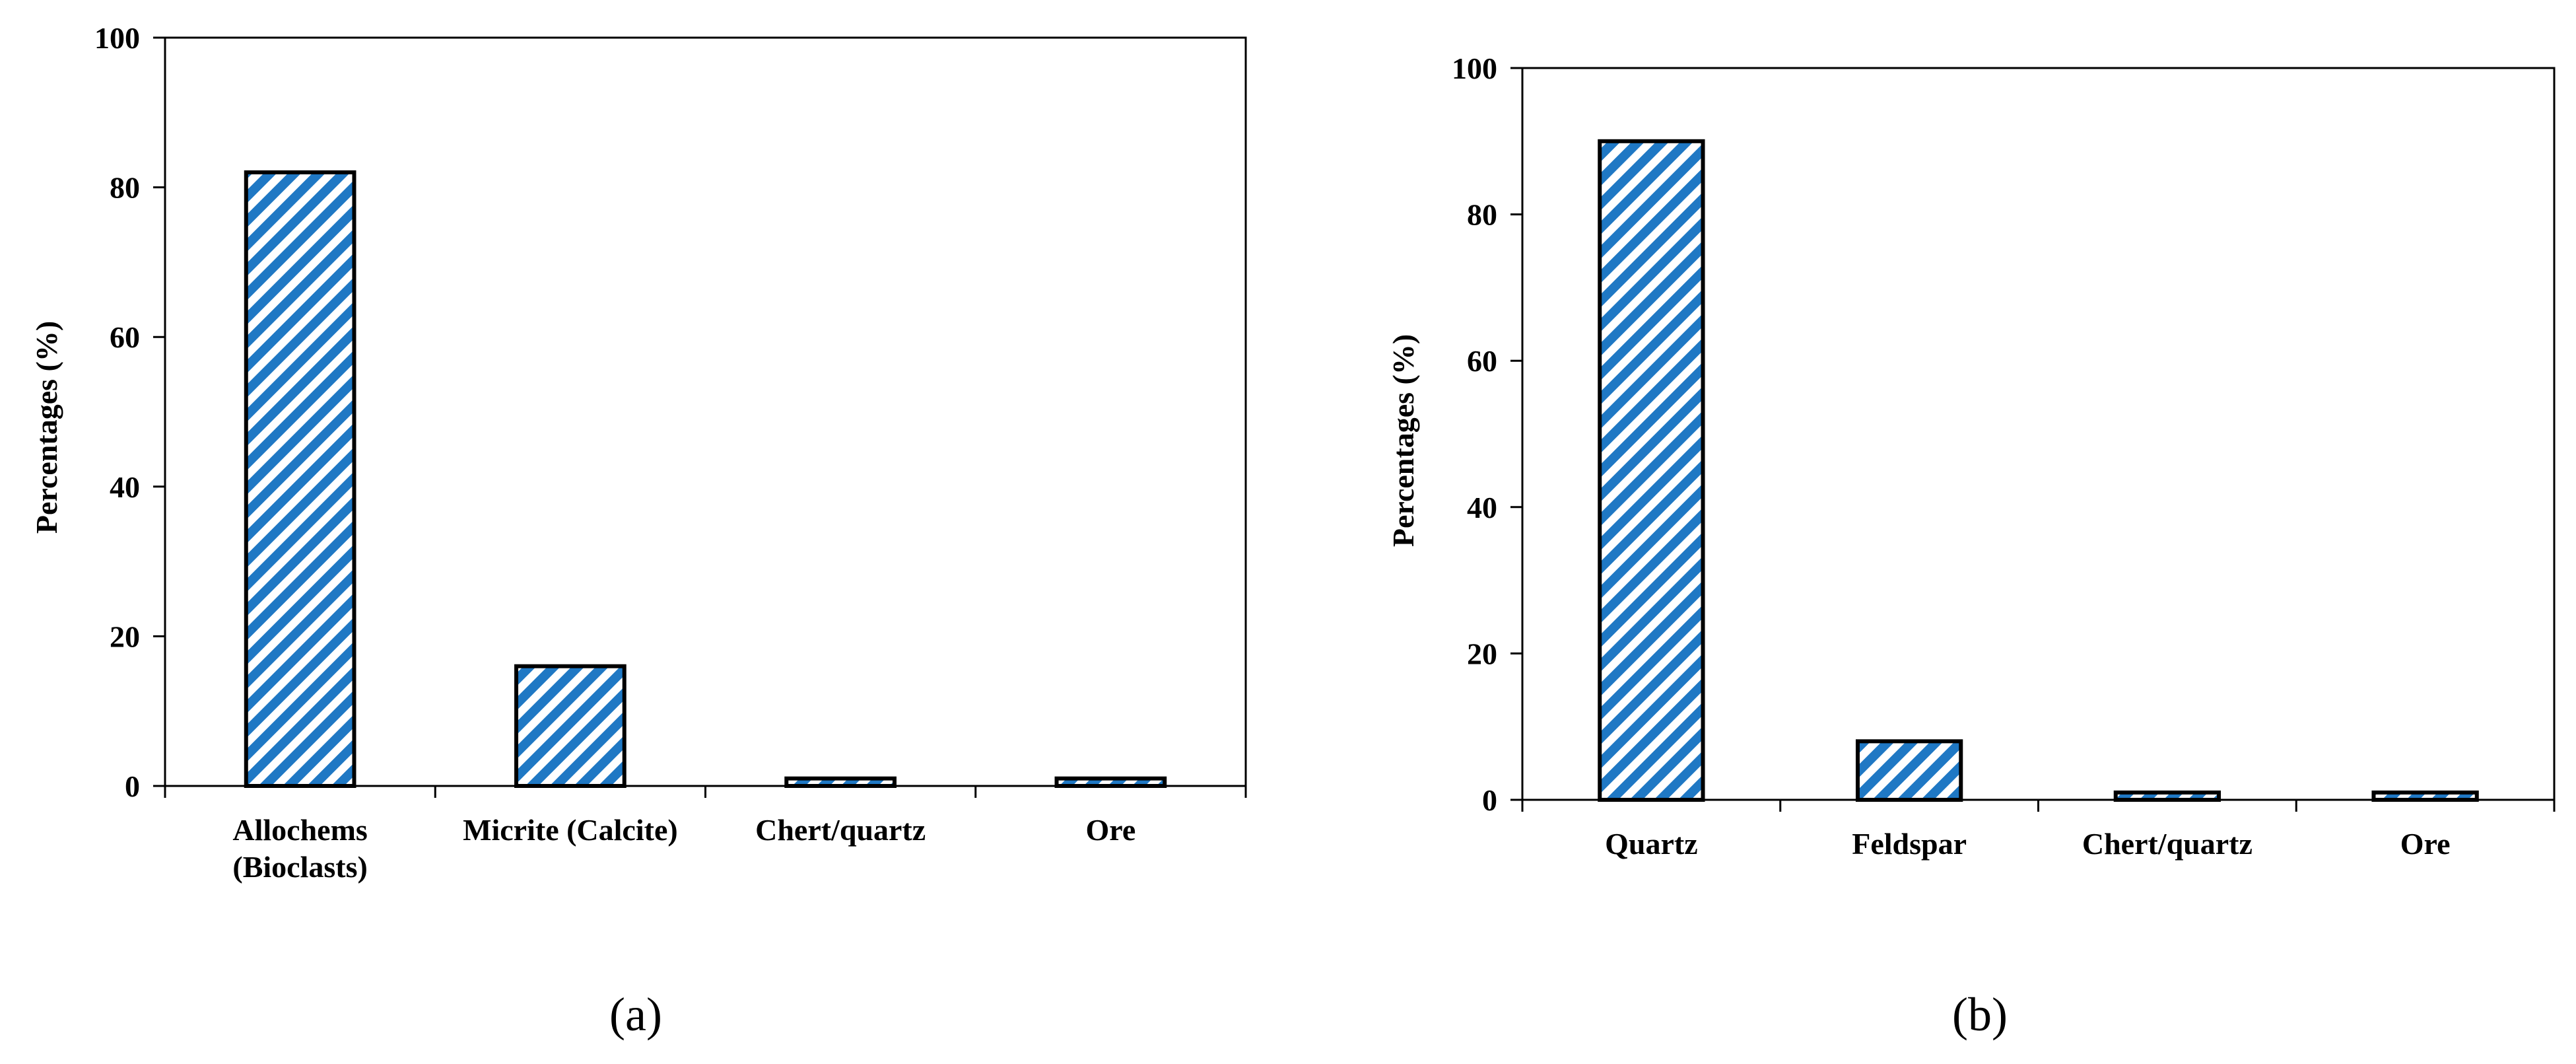 This screenshot has height=1064, width=2576. Describe the element at coordinates (1980, 1014) in the screenshot. I see `panel-label: (b)` at that location.